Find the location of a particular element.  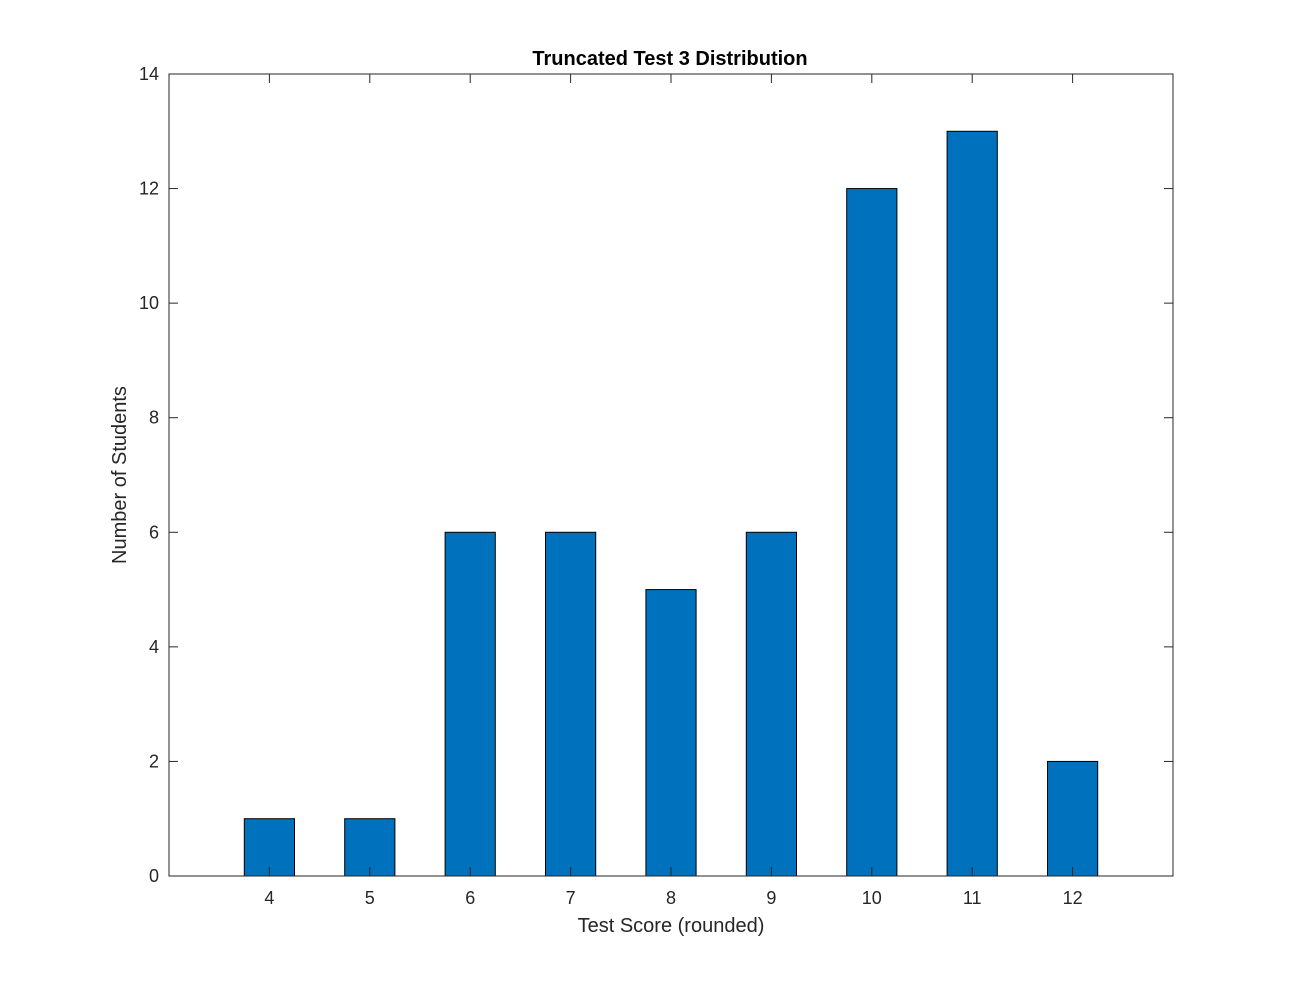

x-tick-label-9: 9 is located at coordinates (771, 898).